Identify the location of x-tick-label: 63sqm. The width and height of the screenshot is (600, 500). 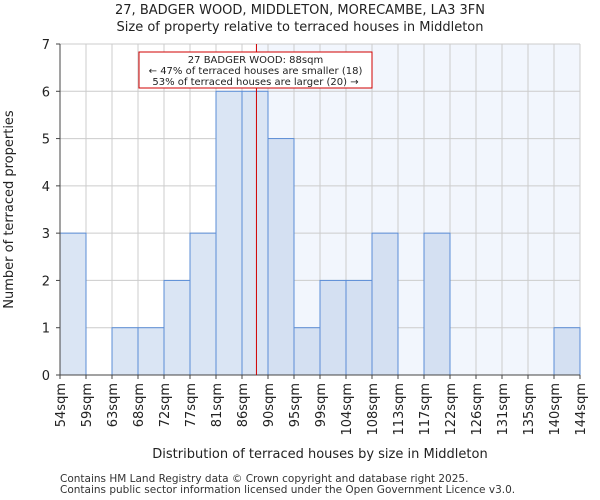
(113, 405).